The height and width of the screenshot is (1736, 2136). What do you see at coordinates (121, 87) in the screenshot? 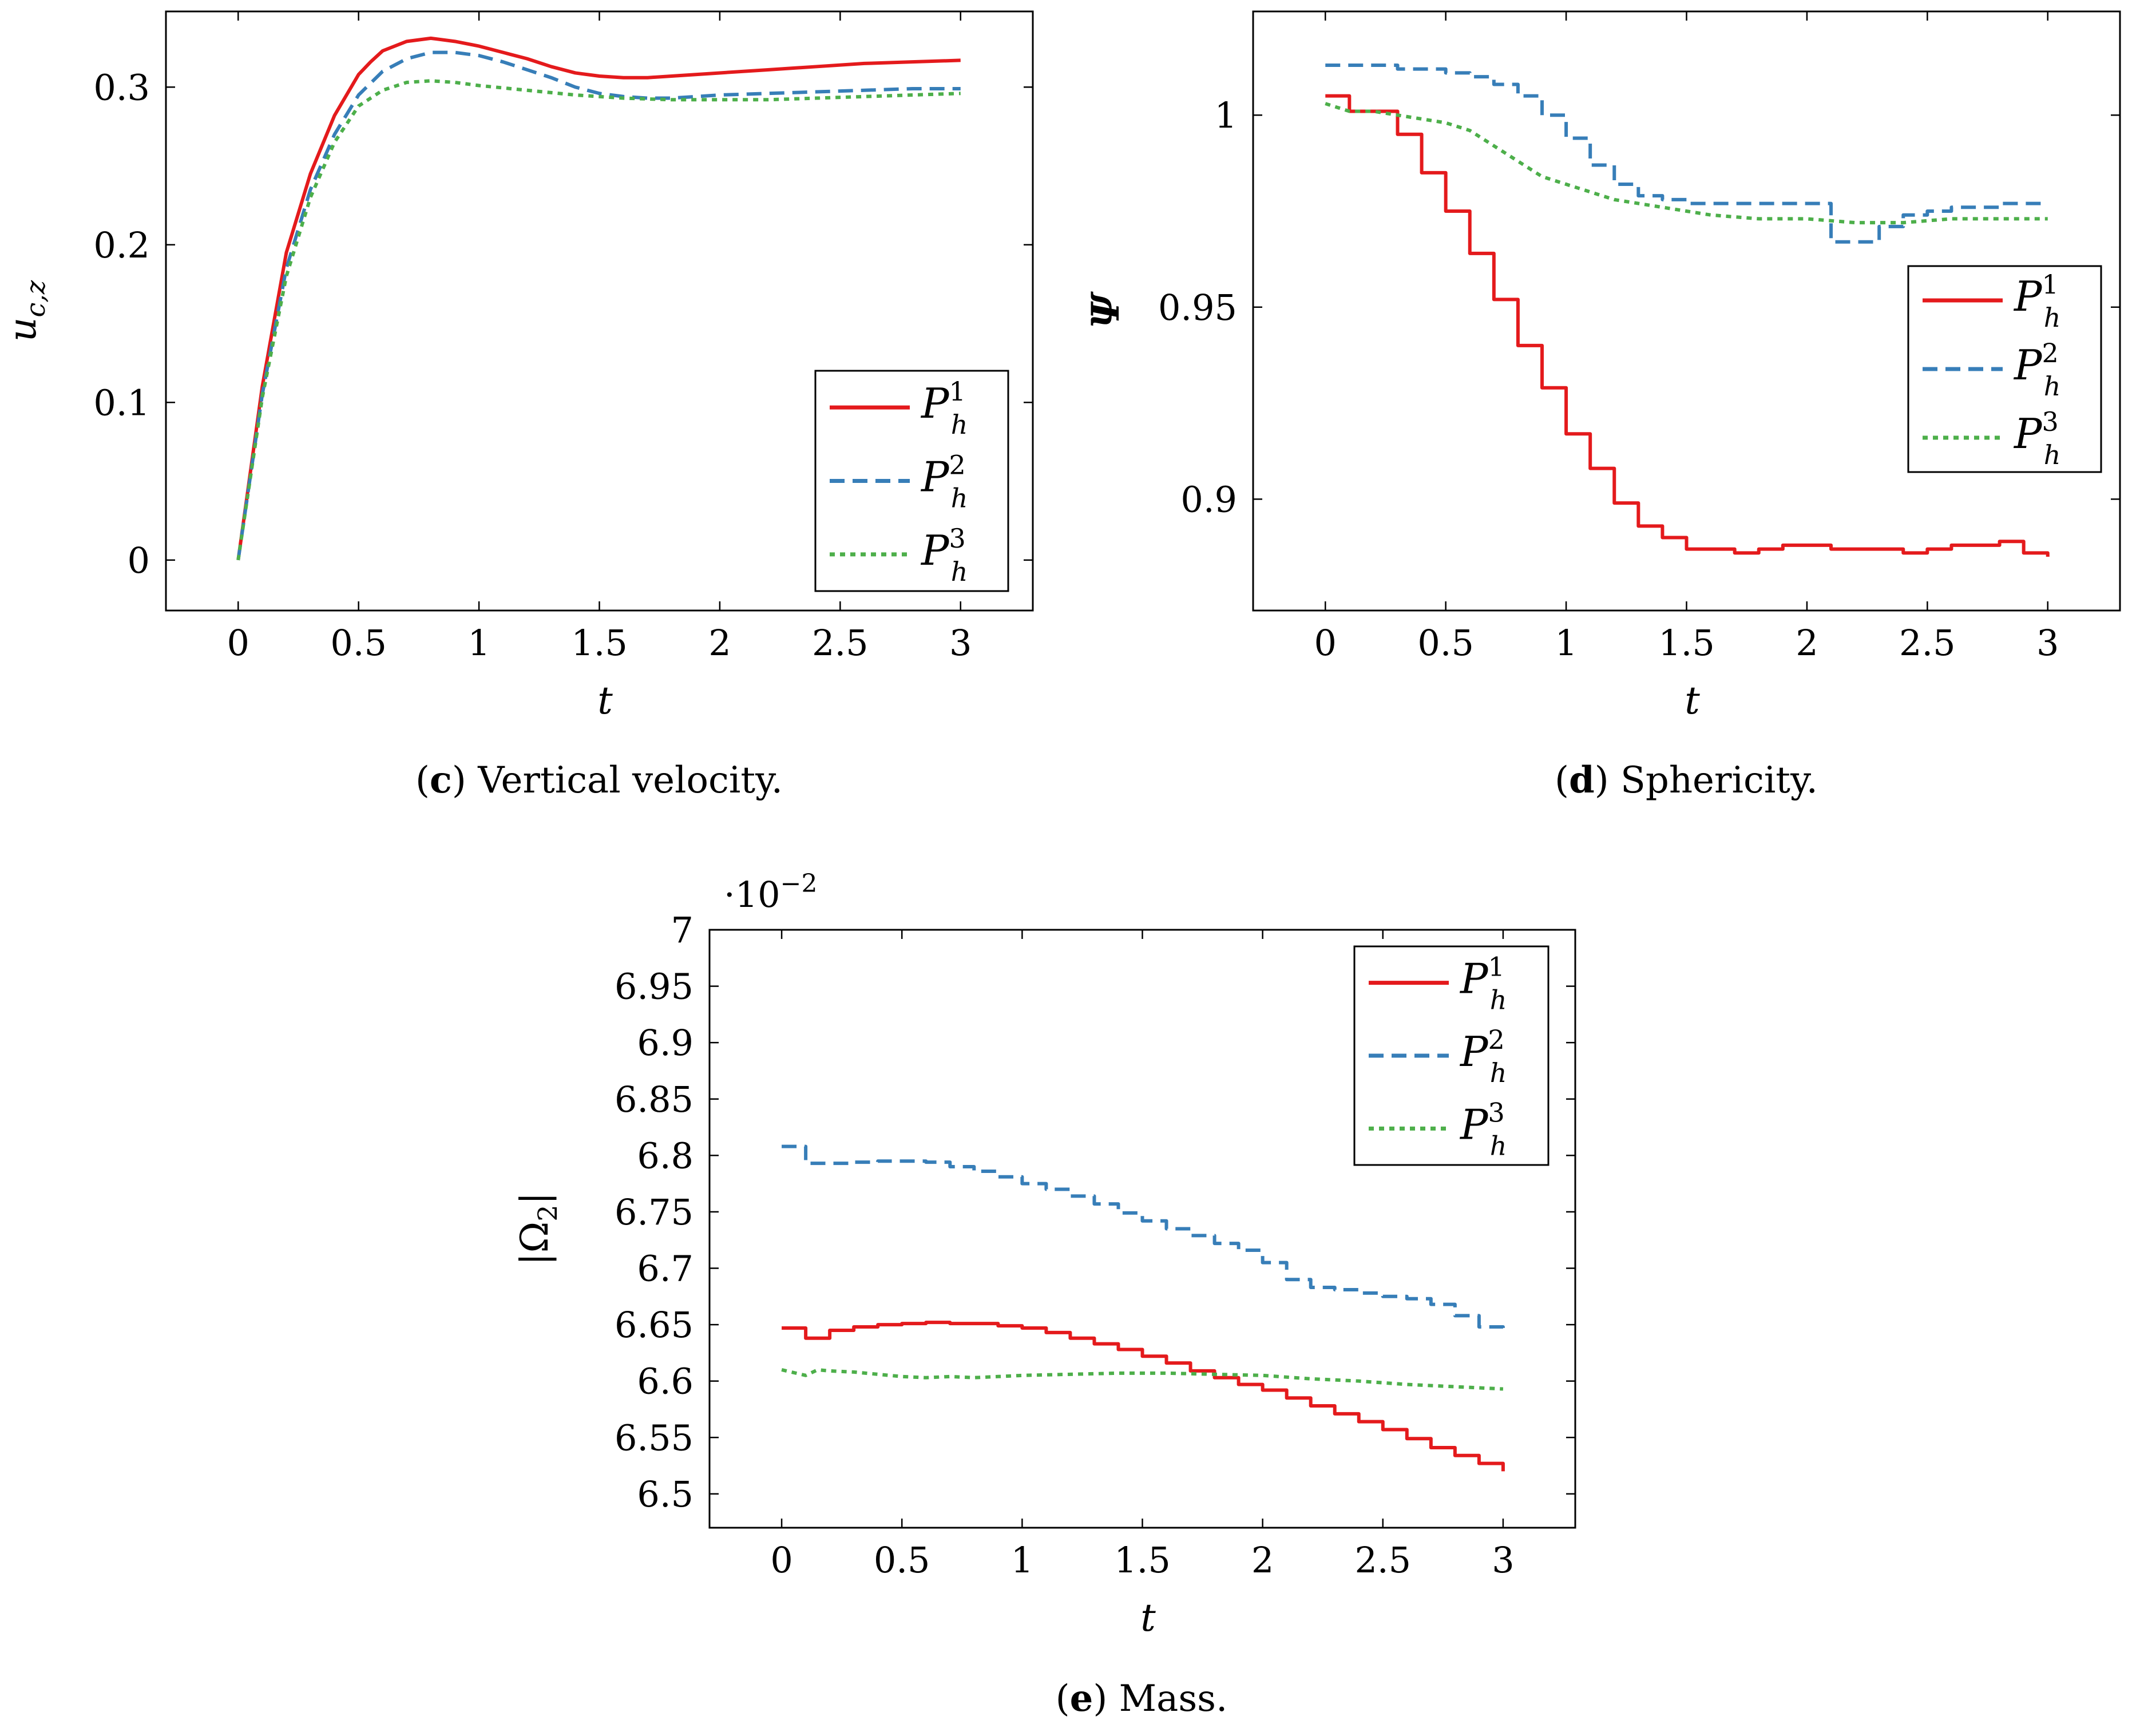
I see `y-tick-label: 0.3` at bounding box center [121, 87].